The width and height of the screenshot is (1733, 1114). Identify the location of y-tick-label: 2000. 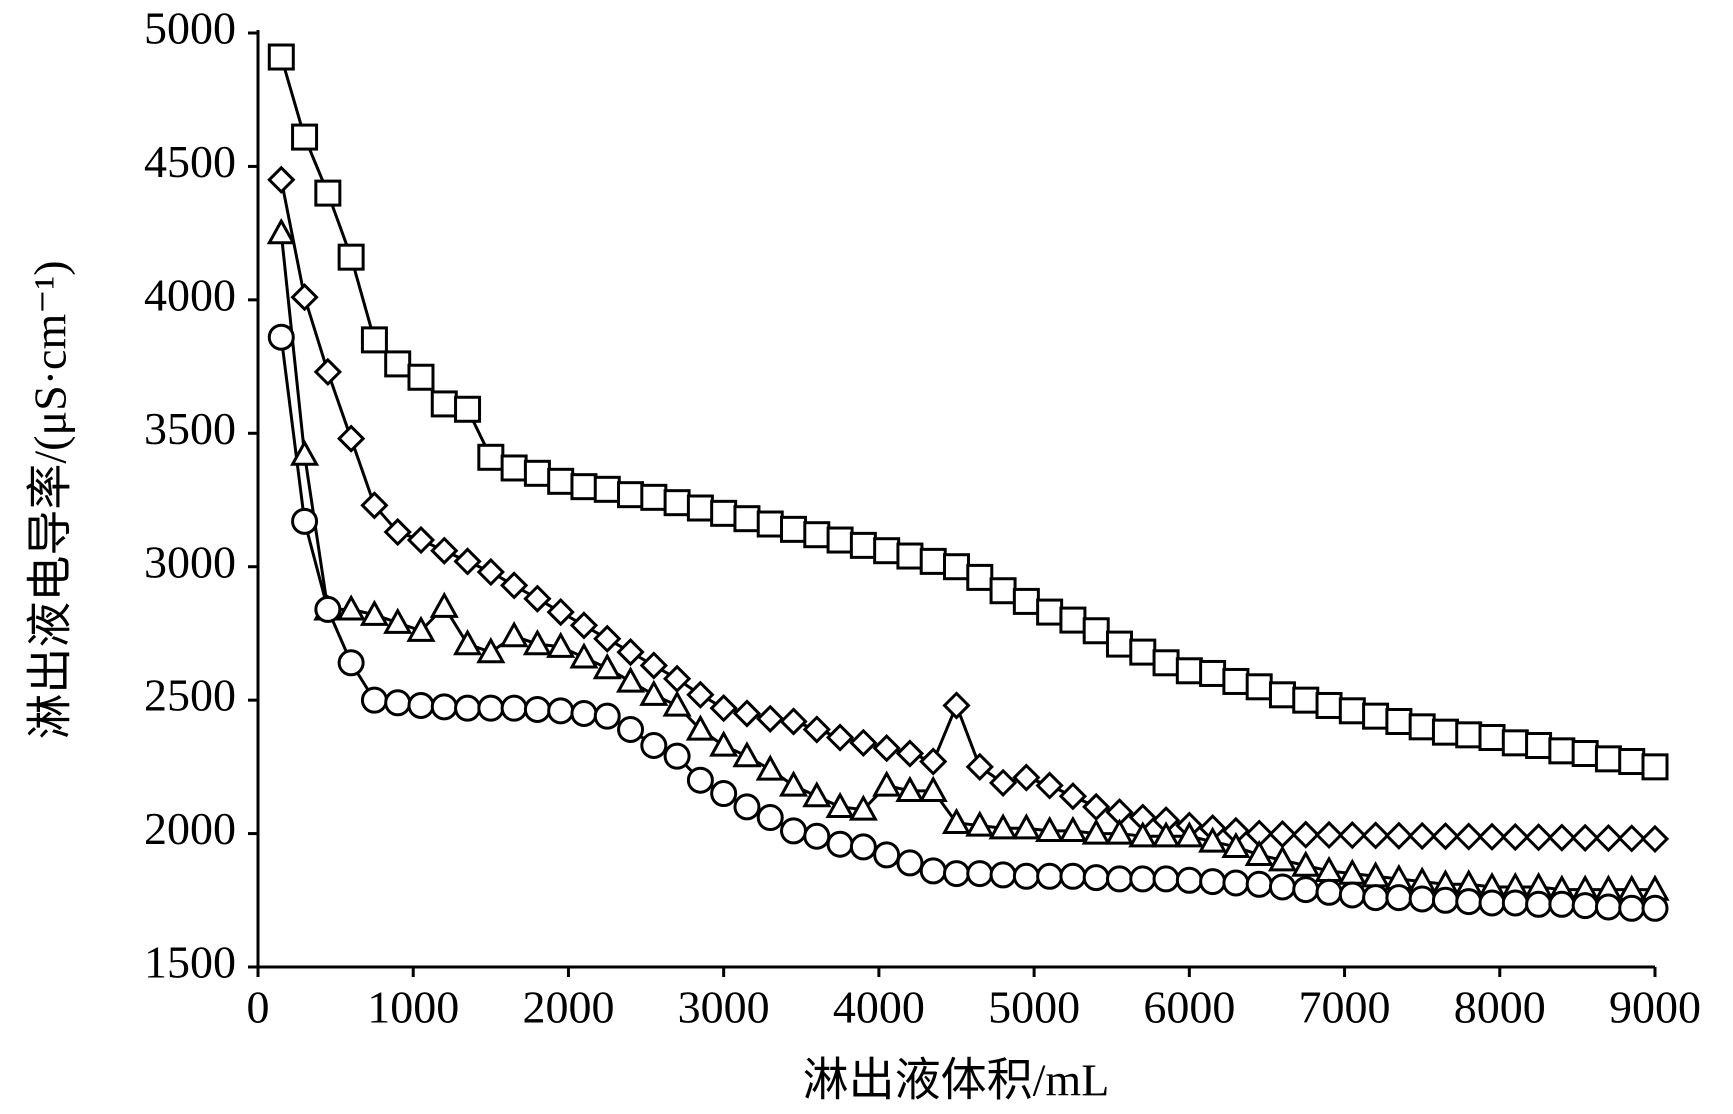
(190, 828).